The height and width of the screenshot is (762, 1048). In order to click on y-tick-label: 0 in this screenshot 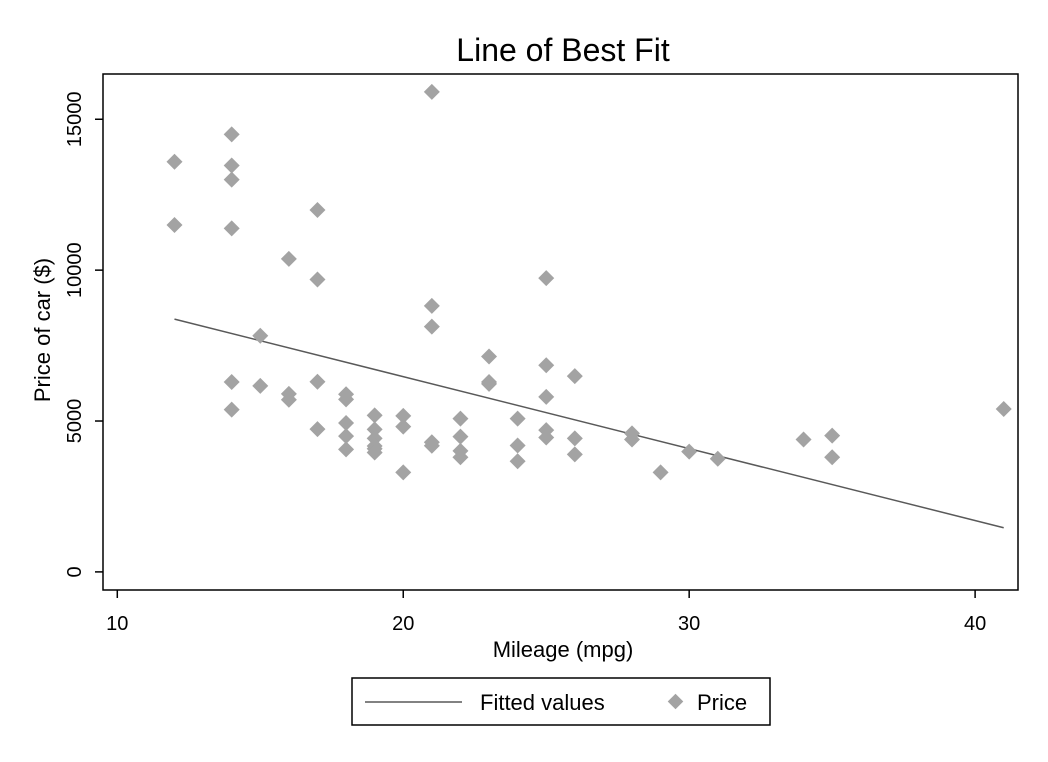, I will do `click(75, 571)`.